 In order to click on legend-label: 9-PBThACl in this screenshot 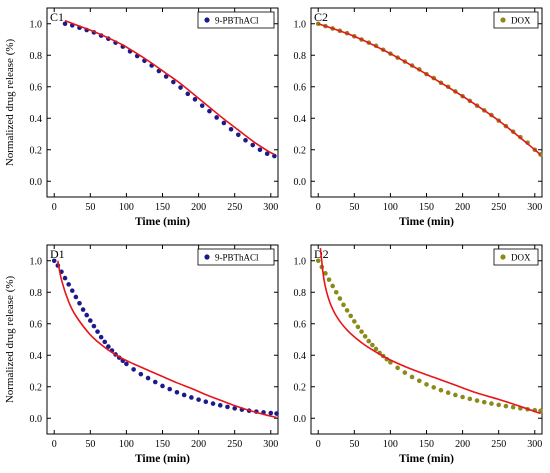, I will do `click(237, 21)`.